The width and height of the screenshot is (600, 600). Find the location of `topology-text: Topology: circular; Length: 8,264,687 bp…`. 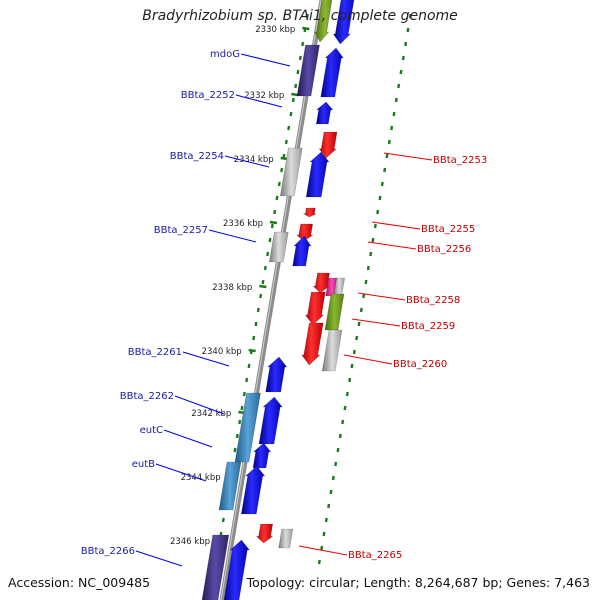

topology-text: Topology: circular; Length: 8,264,687 bp… is located at coordinates (418, 582).